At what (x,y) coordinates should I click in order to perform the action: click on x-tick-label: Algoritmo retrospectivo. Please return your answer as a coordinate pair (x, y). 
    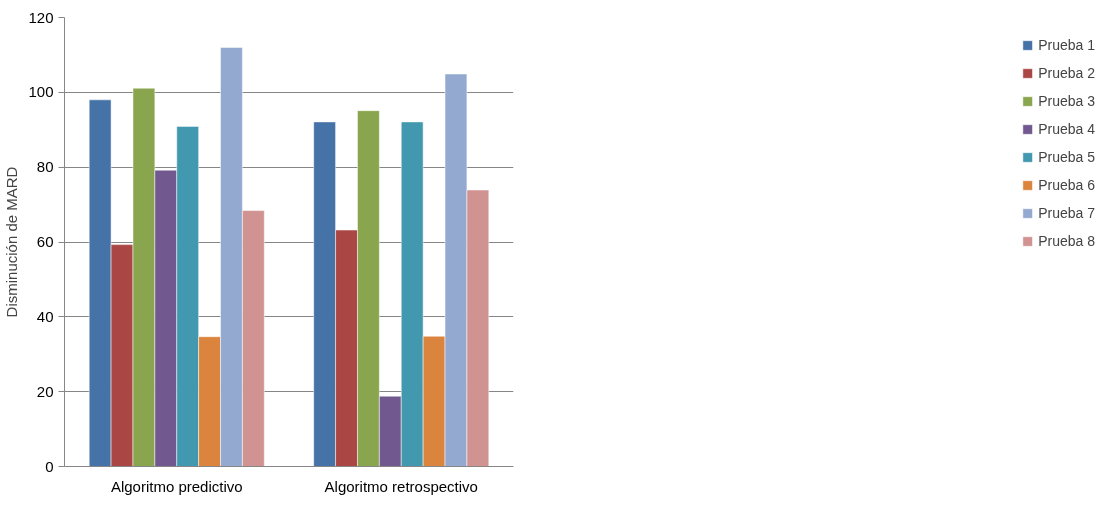
    Looking at the image, I should click on (401, 486).